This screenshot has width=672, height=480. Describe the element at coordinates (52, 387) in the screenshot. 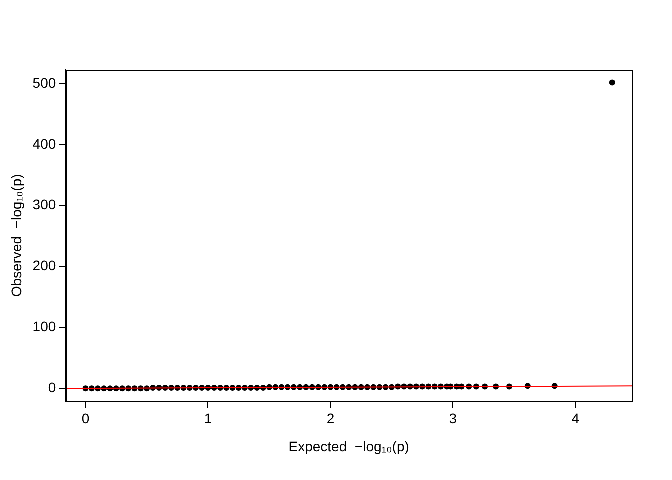

I see `y-tick-label: 0` at that location.